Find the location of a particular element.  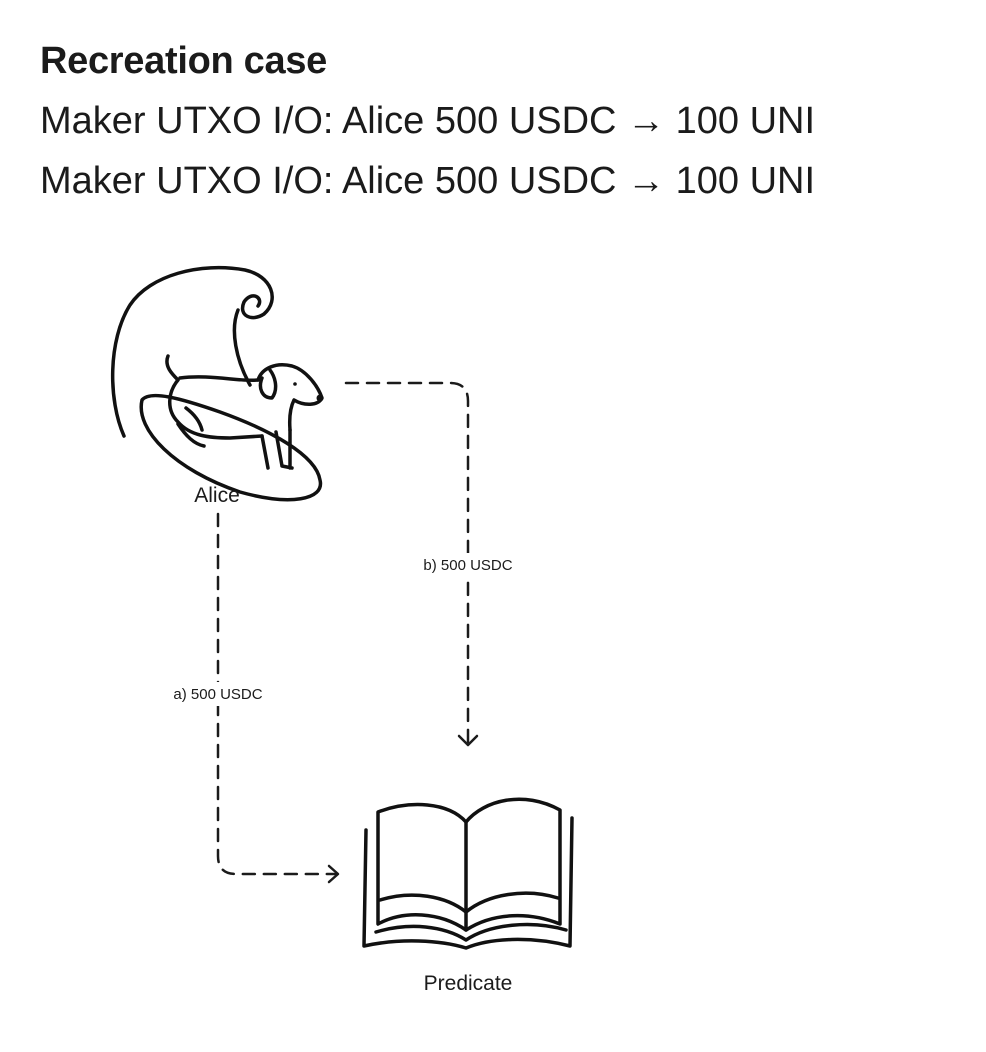

edge-b-label-bg is located at coordinates (468, 565).